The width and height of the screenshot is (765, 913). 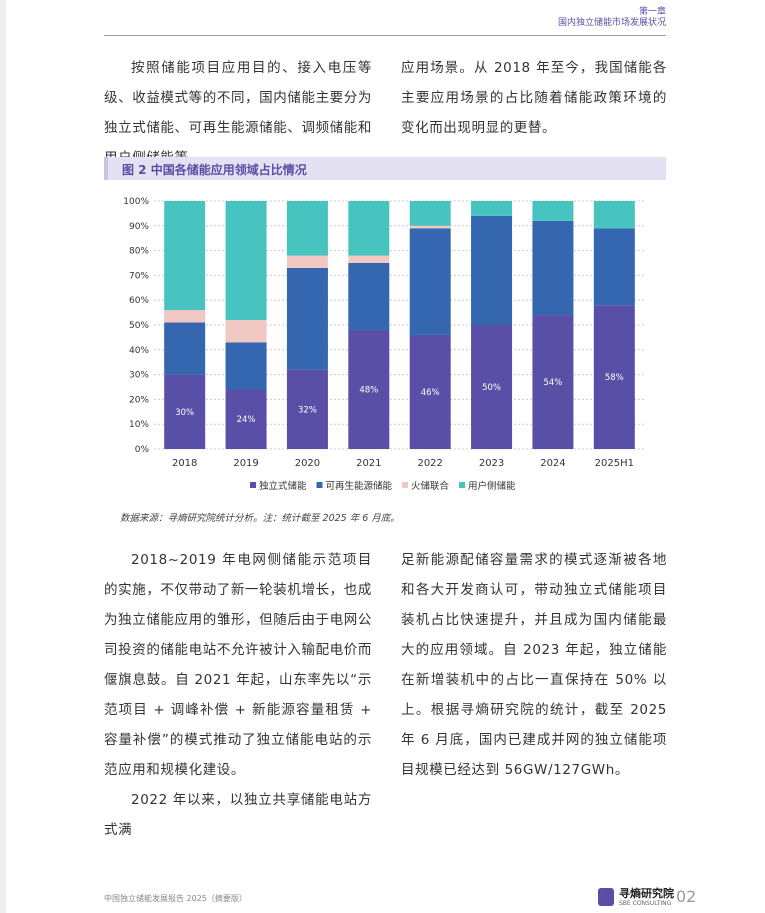 What do you see at coordinates (646, 893) in the screenshot?
I see `logo: 寻熵研究院` at bounding box center [646, 893].